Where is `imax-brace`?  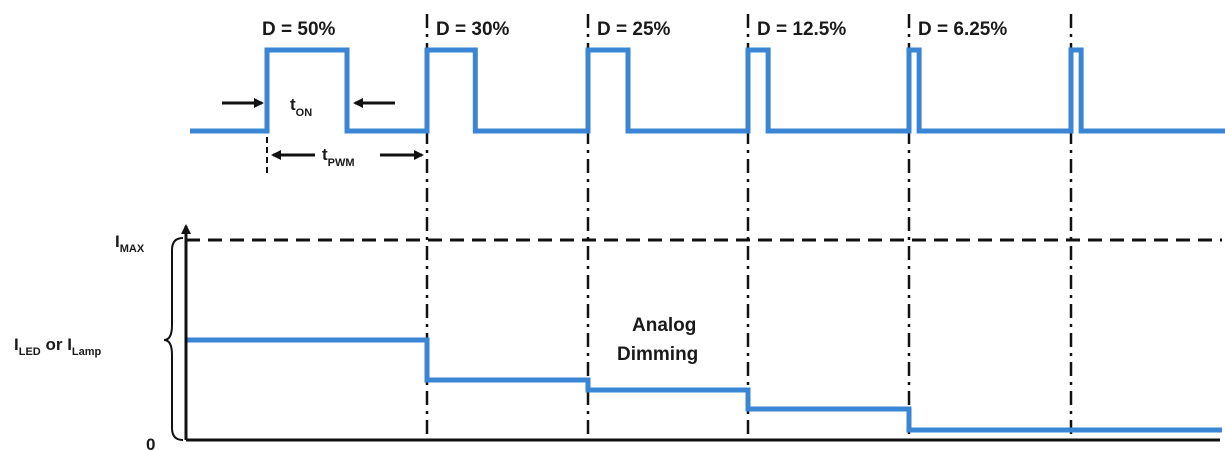 imax-brace is located at coordinates (173, 296).